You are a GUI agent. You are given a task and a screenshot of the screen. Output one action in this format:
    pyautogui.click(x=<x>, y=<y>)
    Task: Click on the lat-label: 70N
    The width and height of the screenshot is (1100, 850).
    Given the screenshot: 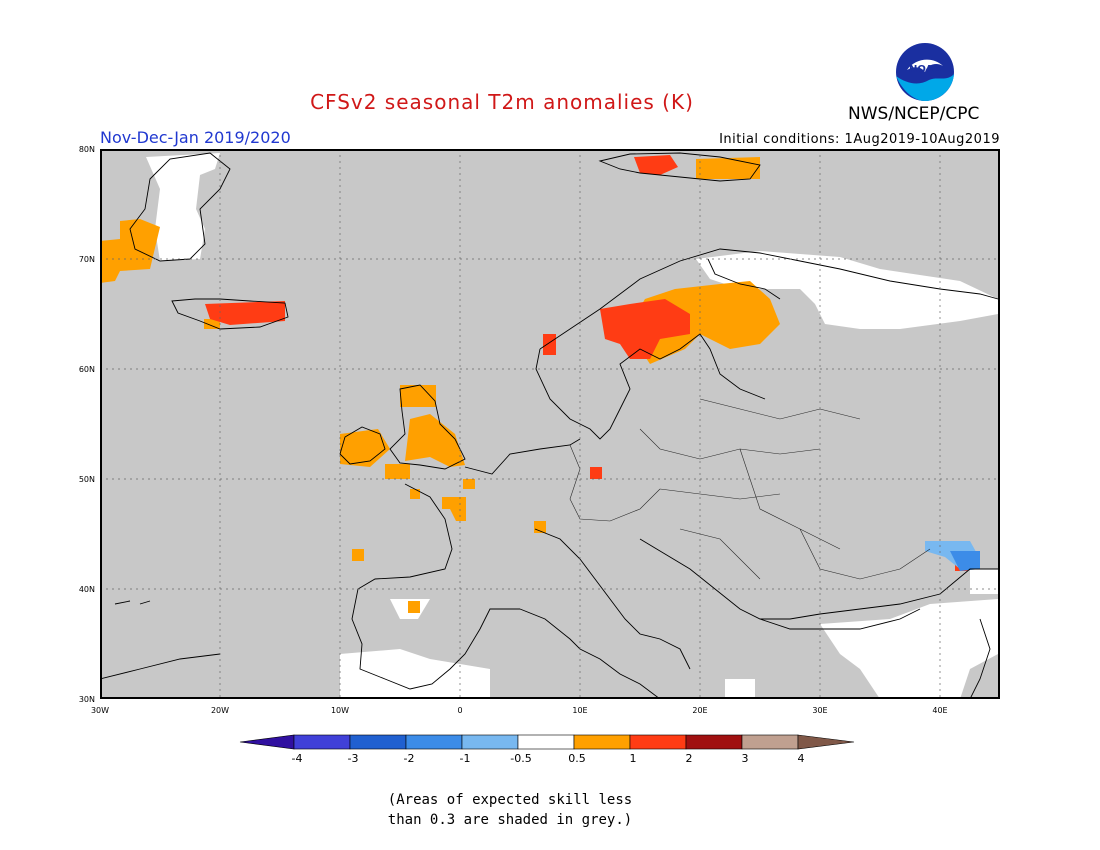 What is the action you would take?
    pyautogui.click(x=86, y=259)
    